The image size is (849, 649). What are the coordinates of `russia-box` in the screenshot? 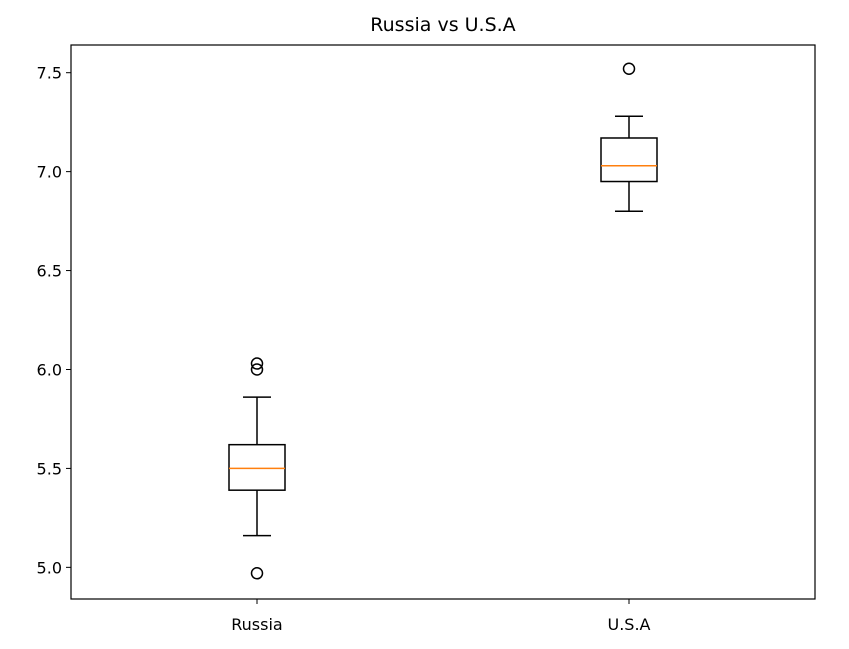 It's located at (257, 467).